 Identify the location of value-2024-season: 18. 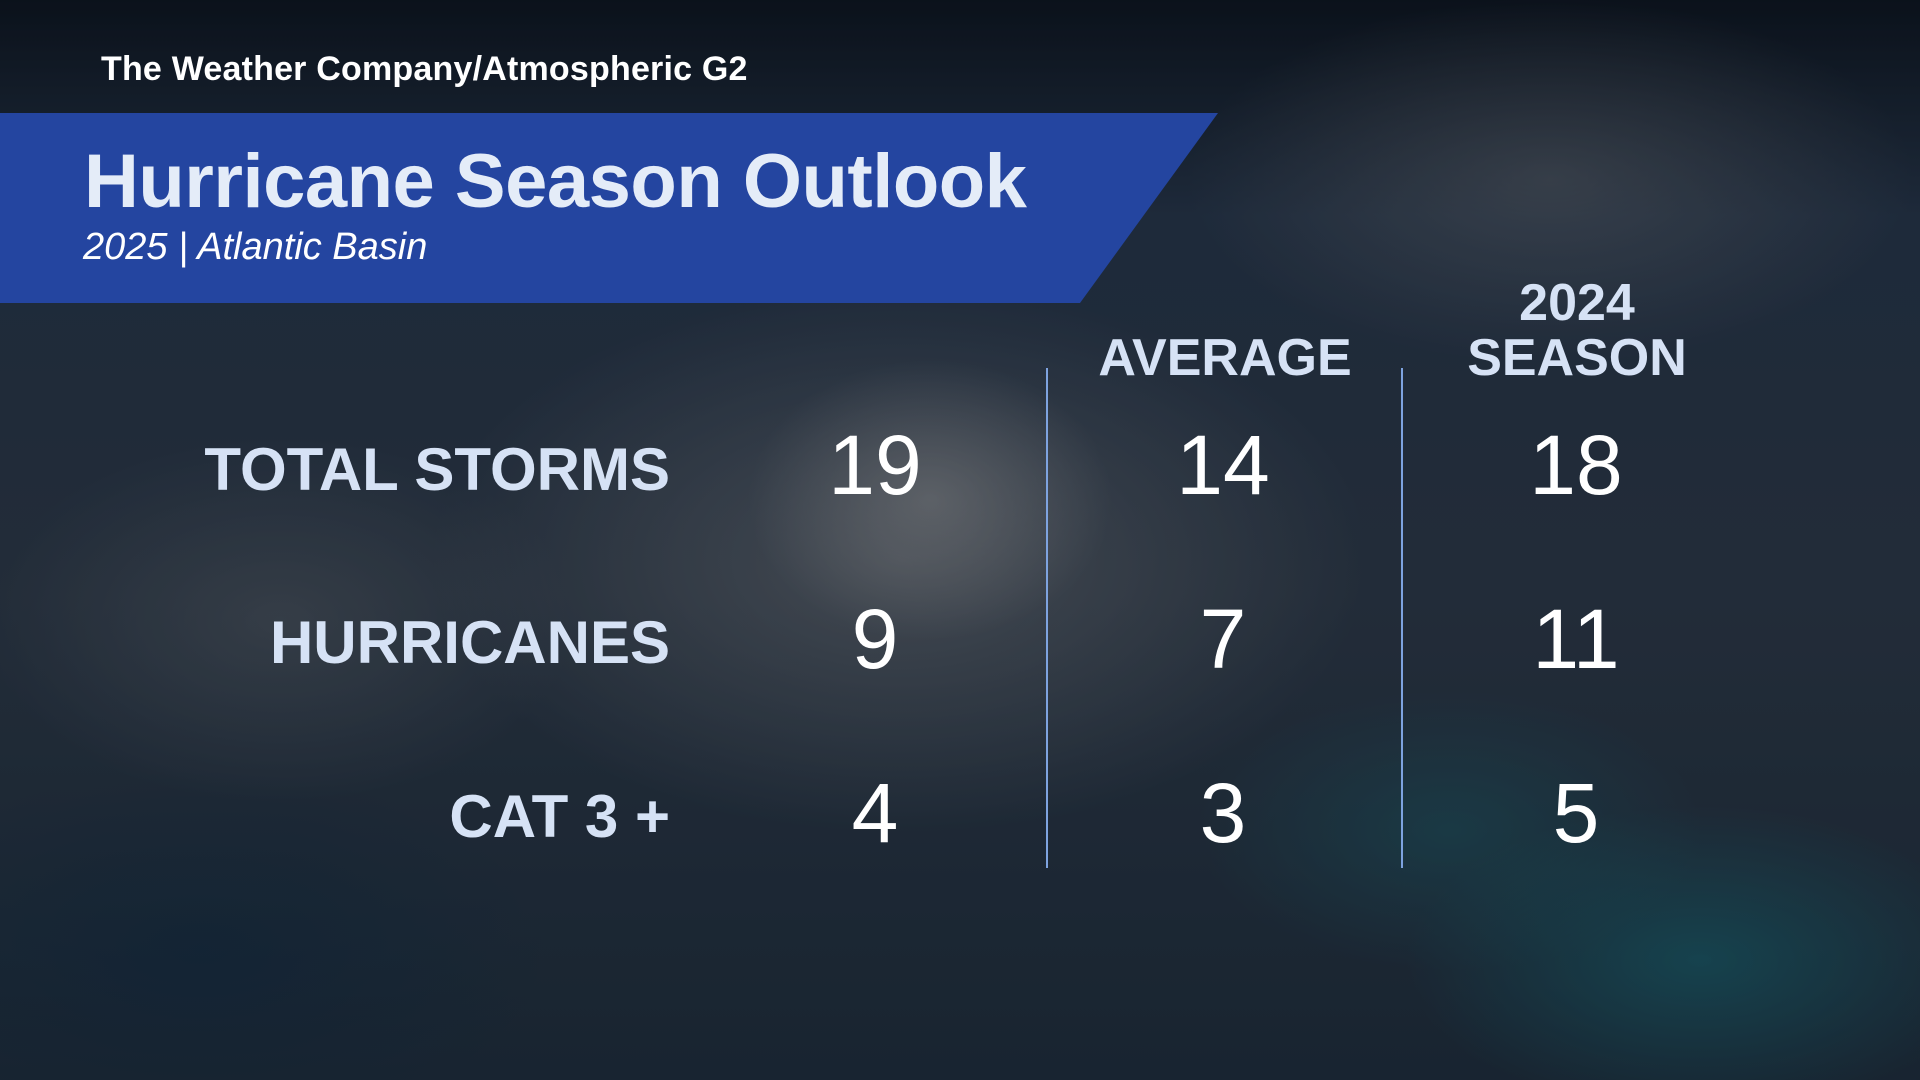
(1576, 465).